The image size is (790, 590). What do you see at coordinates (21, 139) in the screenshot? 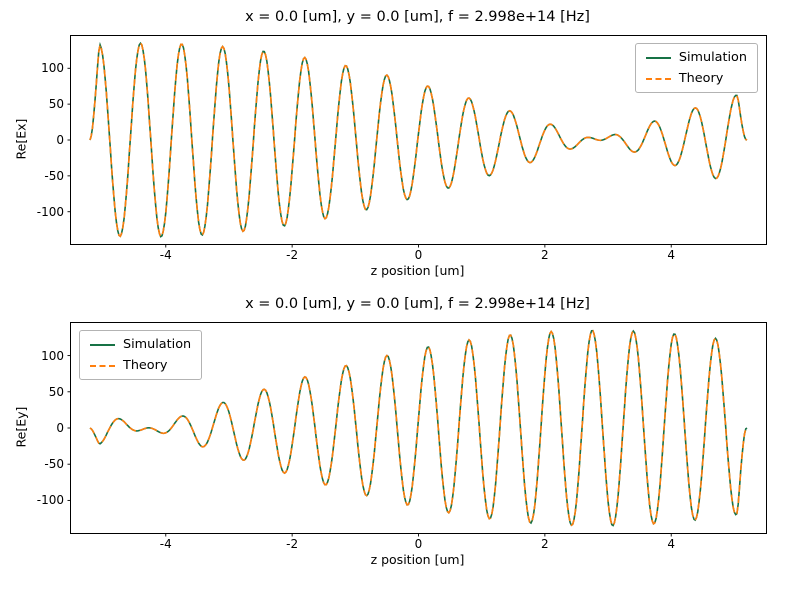
I see `y-axis-label: Re[Ex]` at bounding box center [21, 139].